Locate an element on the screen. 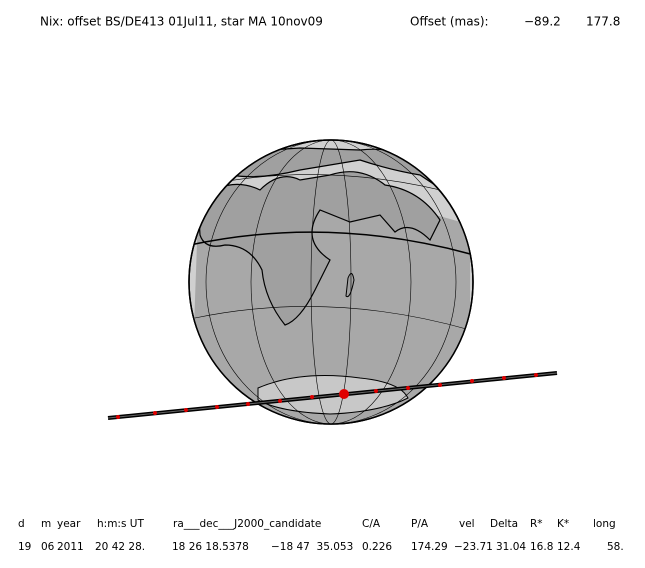 The height and width of the screenshot is (568, 645). cell: 19 is located at coordinates (24, 547).